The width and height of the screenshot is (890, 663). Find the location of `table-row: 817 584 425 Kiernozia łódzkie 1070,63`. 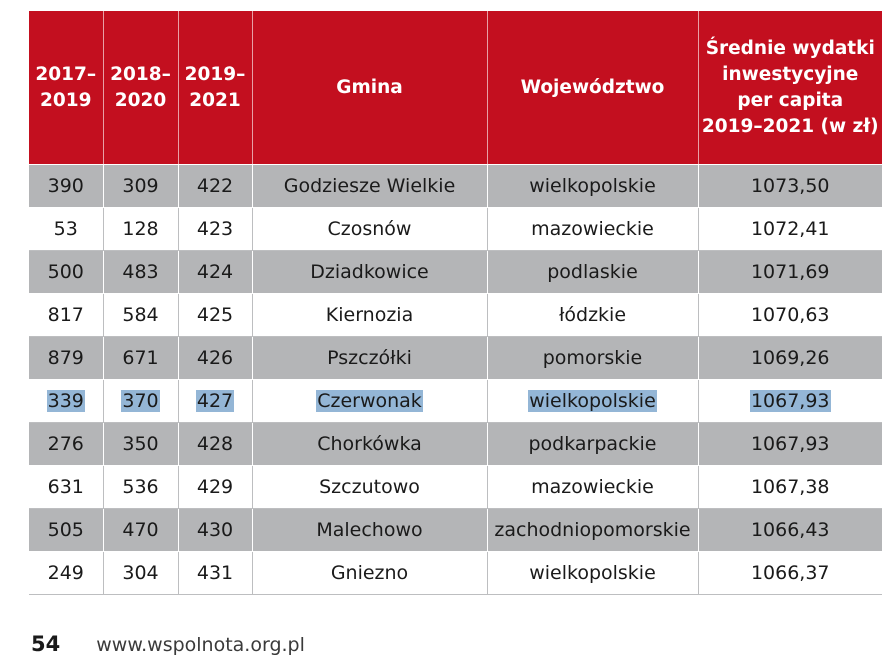

table-row: 817 584 425 Kiernozia łódzkie 1070,63 is located at coordinates (455, 315).